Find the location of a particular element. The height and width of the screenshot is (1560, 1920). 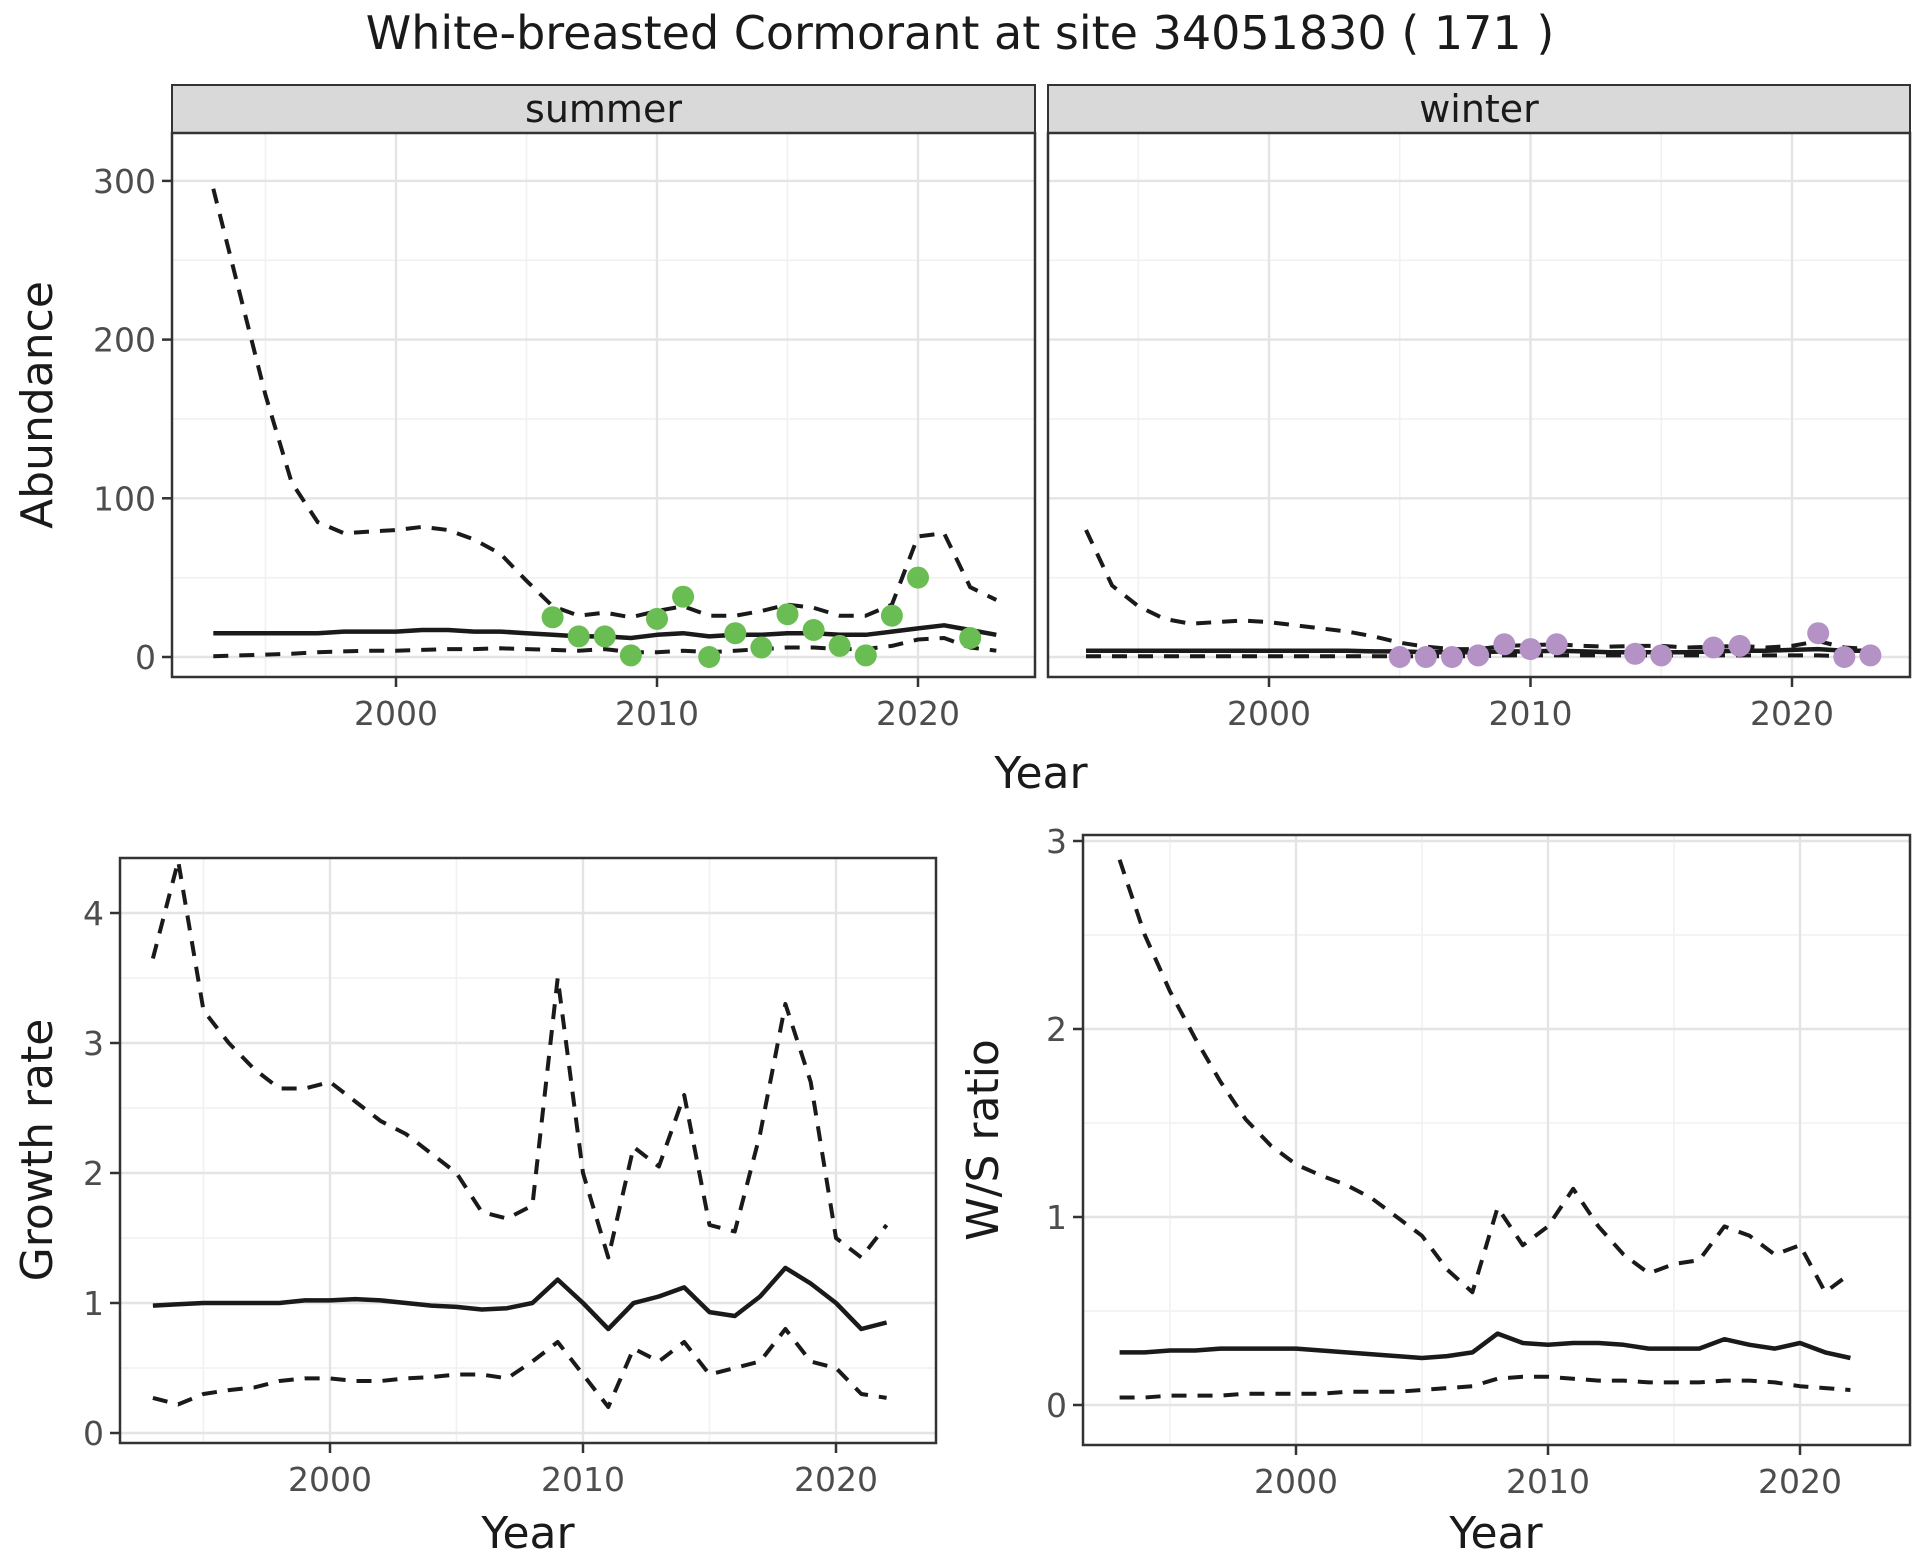

abundance-summer-upper-ci-line is located at coordinates (604, 404).